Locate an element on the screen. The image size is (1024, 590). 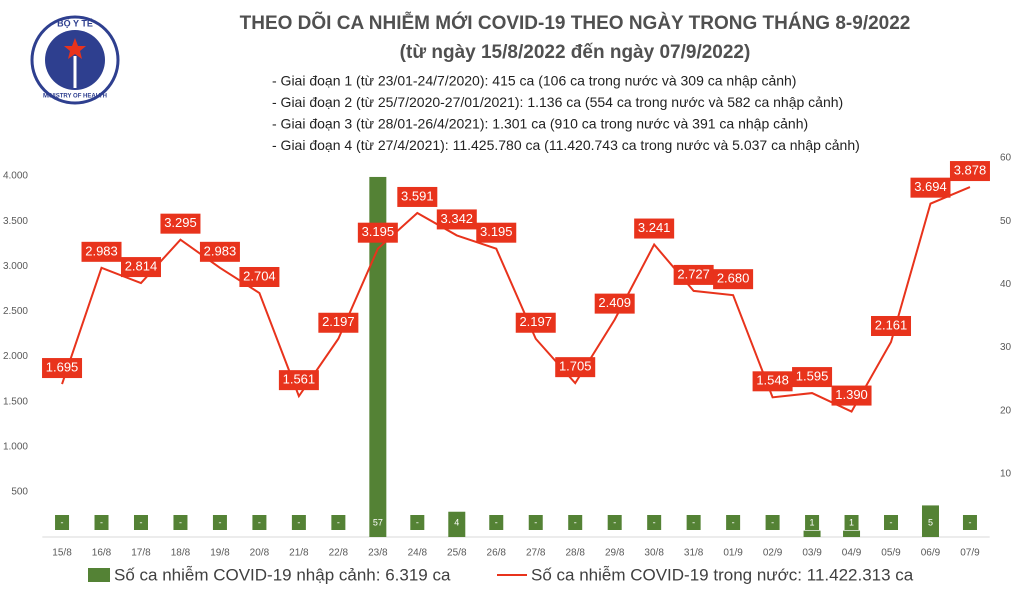
bar-label: 4 is located at coordinates (456, 522).